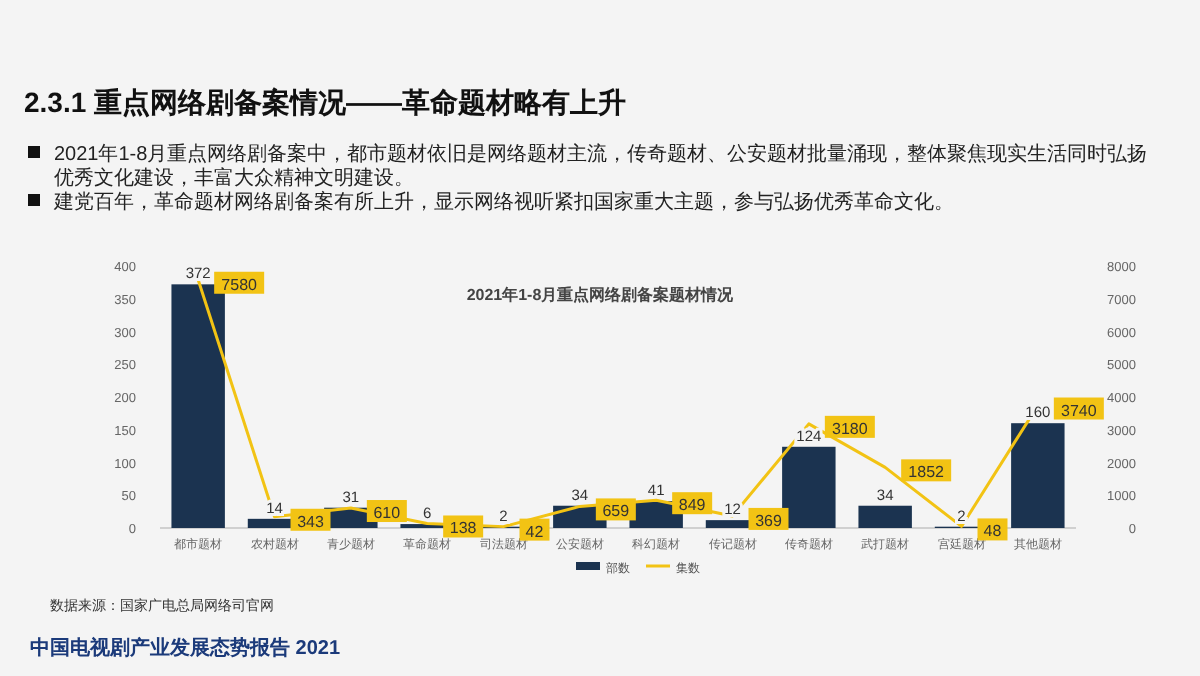 The image size is (1200, 676). What do you see at coordinates (927, 472) in the screenshot?
I see `data-label: 1852` at bounding box center [927, 472].